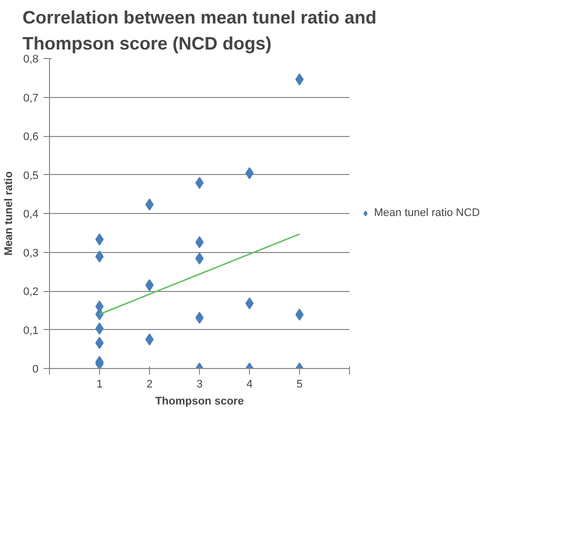  I want to click on y-tick-label: 0,6, so click(31, 137).